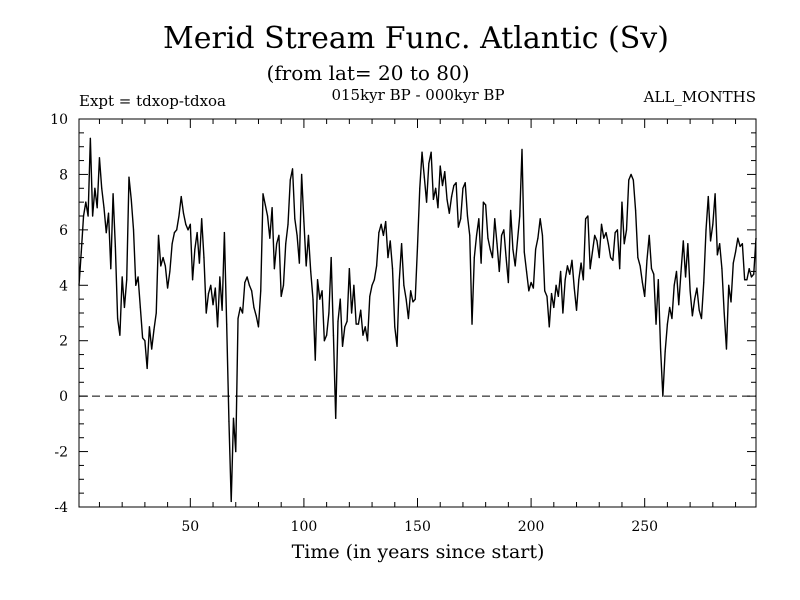  What do you see at coordinates (59, 120) in the screenshot?
I see `y-tick-label: 10` at bounding box center [59, 120].